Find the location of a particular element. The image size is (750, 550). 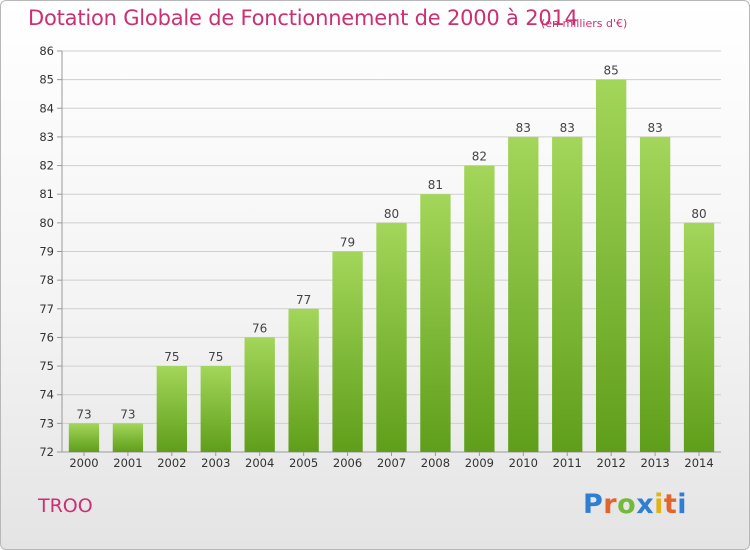

y-tick-label: 82 is located at coordinates (46, 166).